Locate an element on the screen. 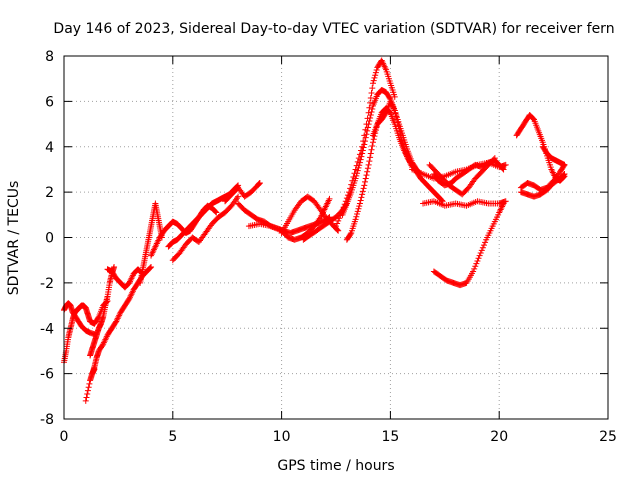 Image resolution: width=640 pixels, height=480 pixels. x-tick-label: 20 is located at coordinates (499, 437).